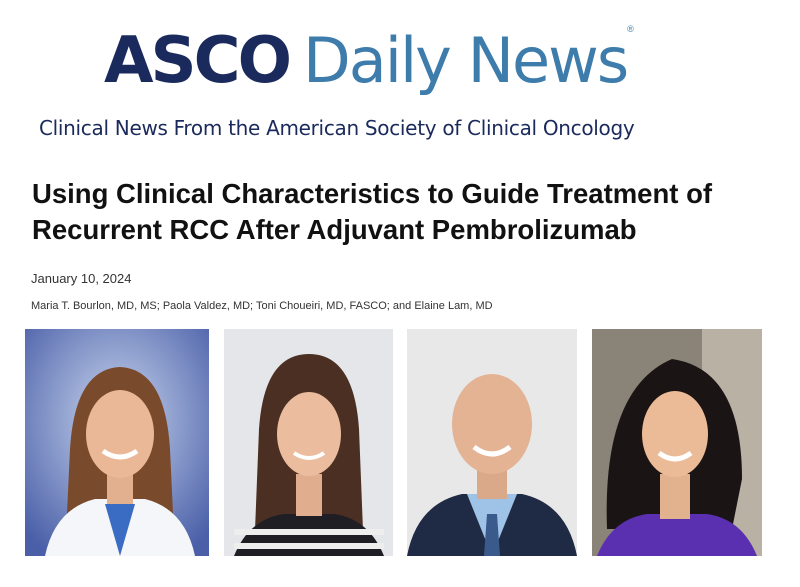  What do you see at coordinates (308, 442) in the screenshot?
I see `author-photo-valdez` at bounding box center [308, 442].